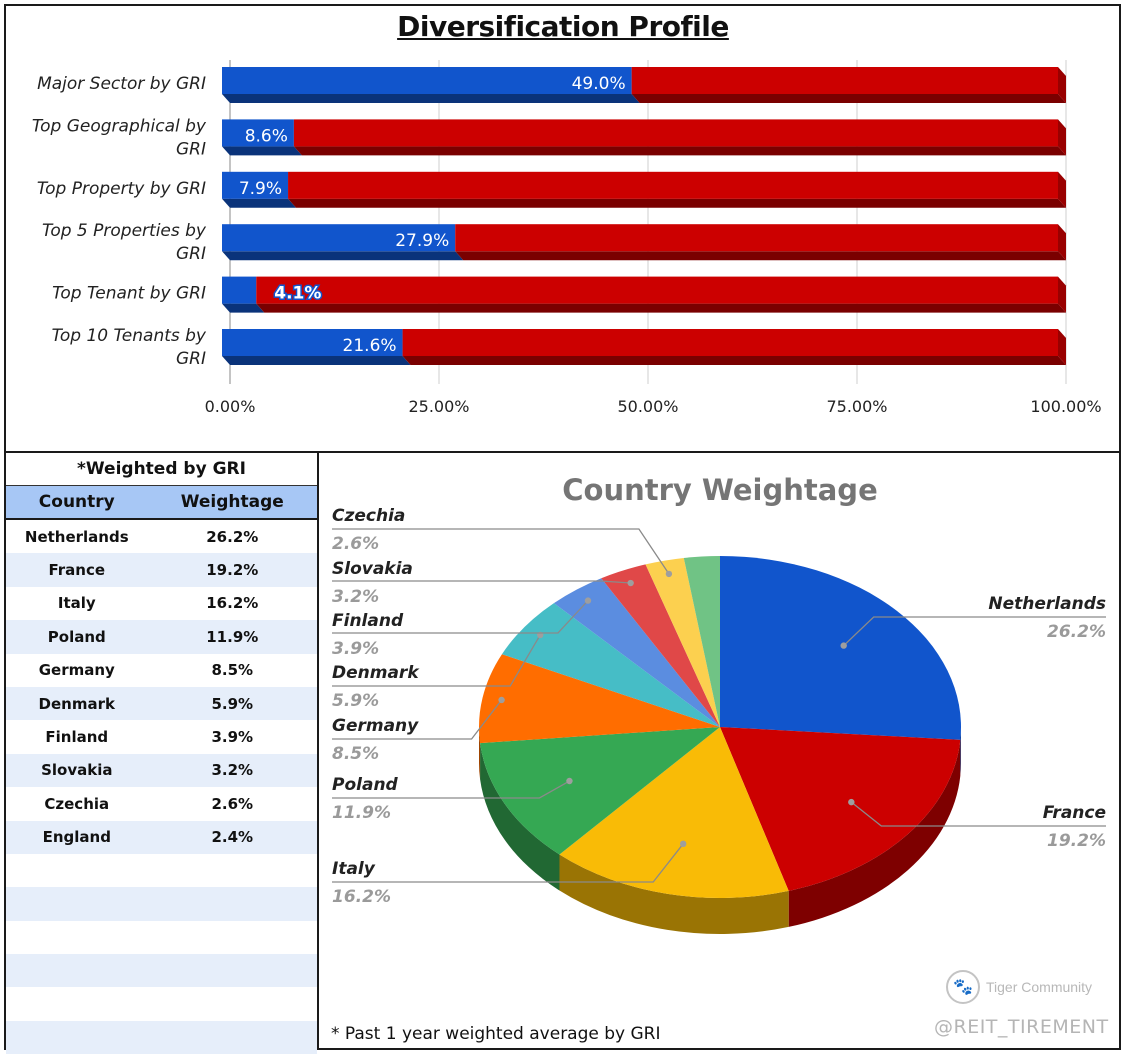 The width and height of the screenshot is (1126, 1054). What do you see at coordinates (355, 754) in the screenshot?
I see `pie-slice-percent: 8.5%` at bounding box center [355, 754].